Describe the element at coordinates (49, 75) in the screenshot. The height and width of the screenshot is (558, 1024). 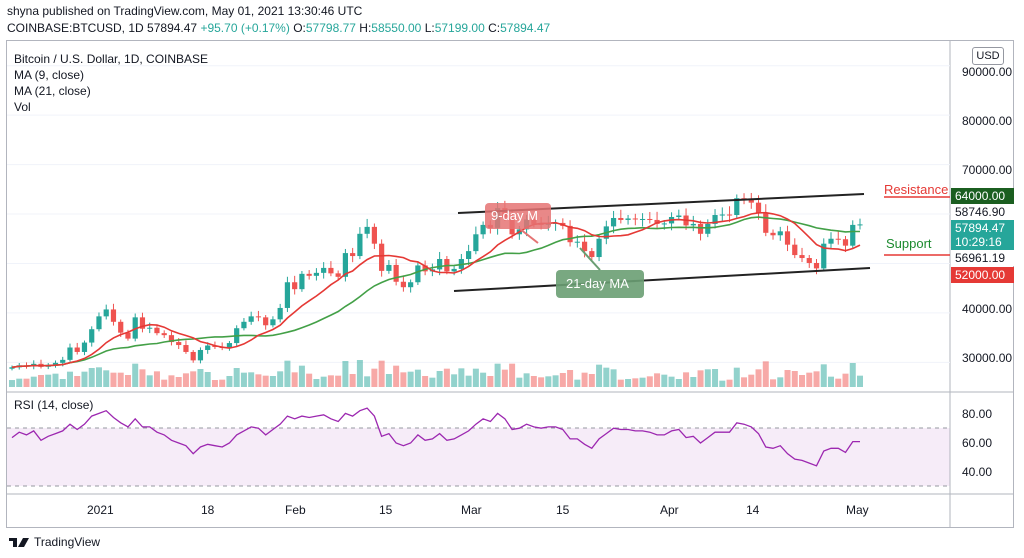
I see `ma9-legend: MA (9, close)` at that location.